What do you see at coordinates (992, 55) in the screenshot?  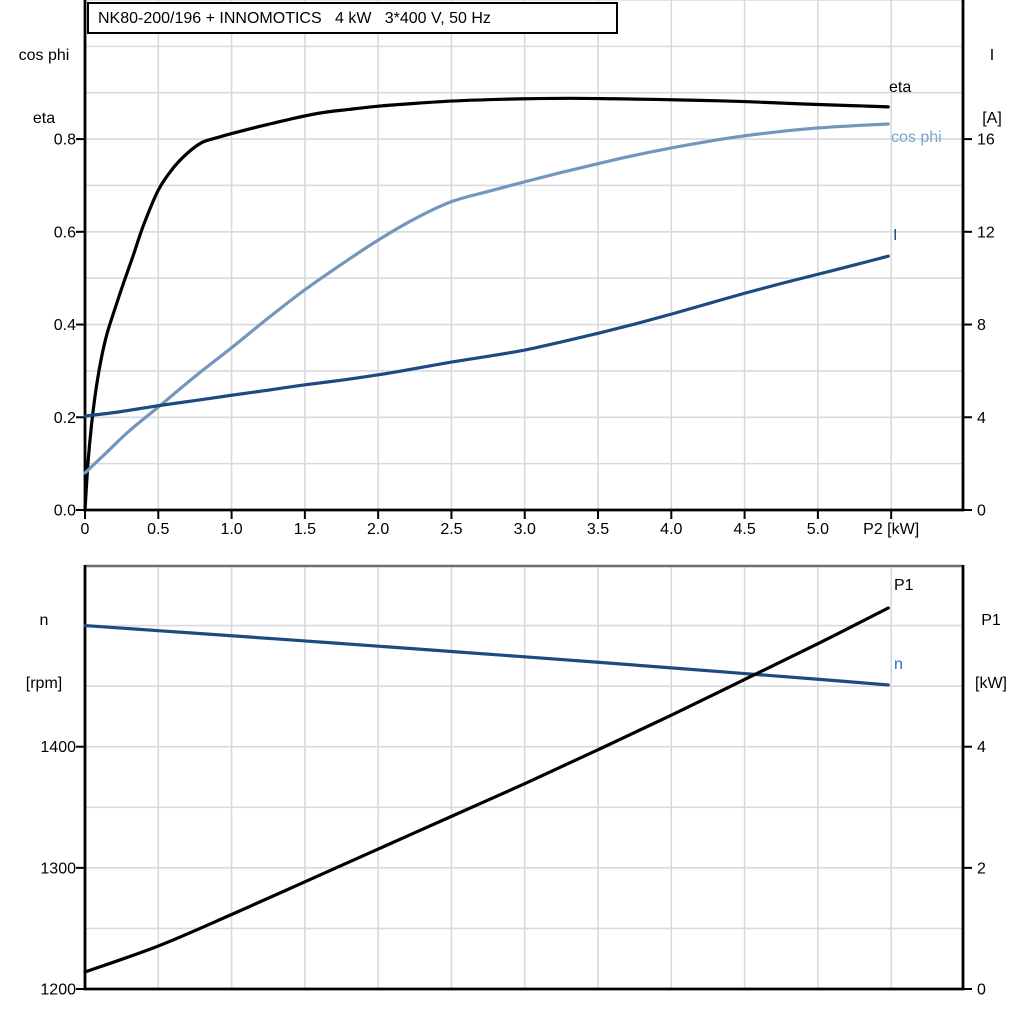 I see `axis-title-current: I` at bounding box center [992, 55].